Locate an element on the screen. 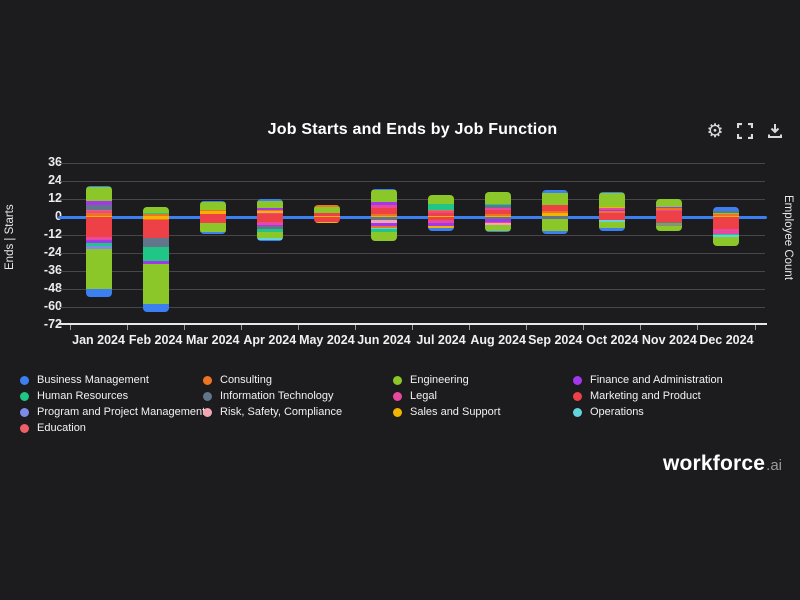  bar-starts-apr-2024 is located at coordinates (269, 208).